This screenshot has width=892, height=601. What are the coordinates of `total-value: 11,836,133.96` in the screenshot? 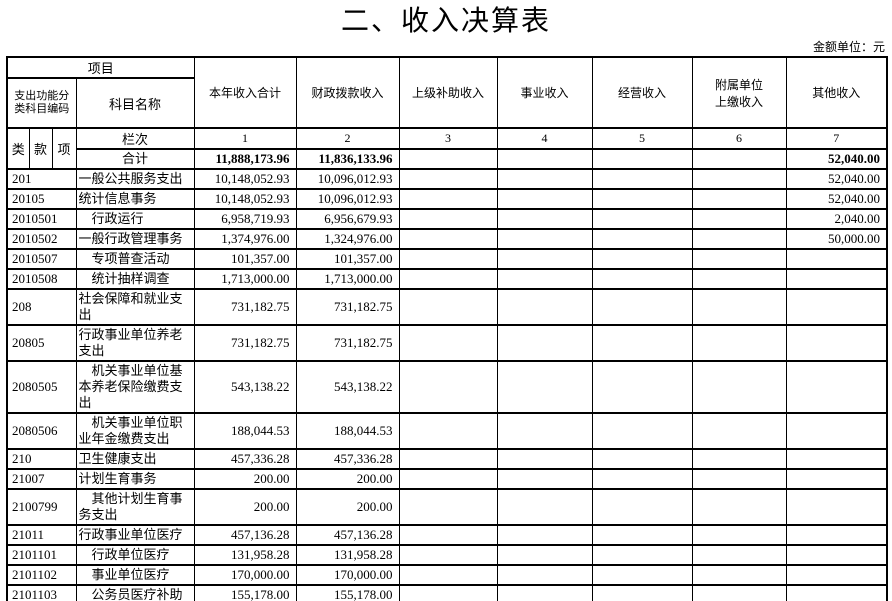 It's located at (347, 159).